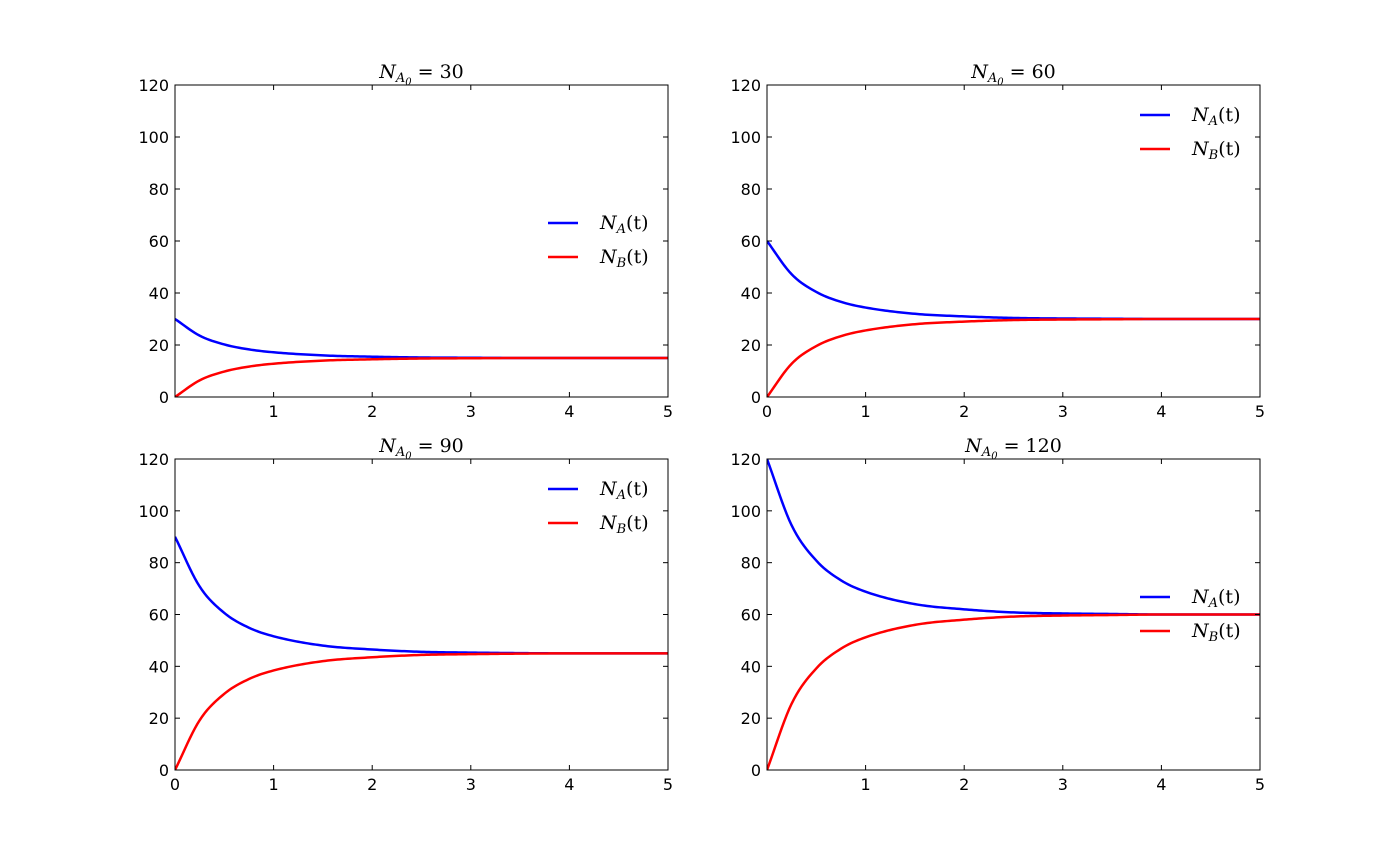  Describe the element at coordinates (1013, 448) in the screenshot. I see `subplot-title: NA0 = 120` at that location.